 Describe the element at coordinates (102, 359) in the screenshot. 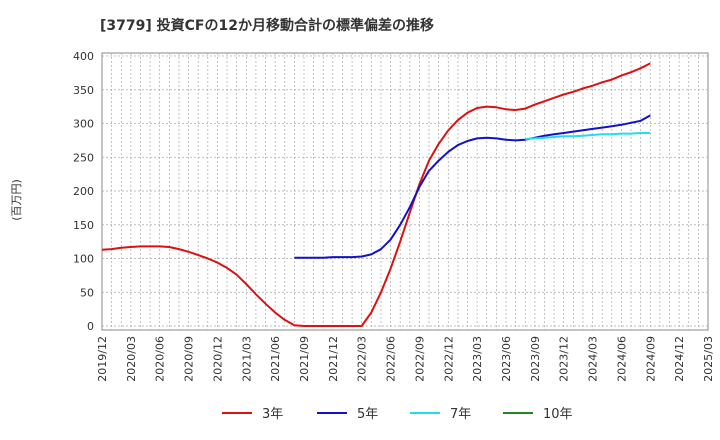

I see `x-tick-label: 2019/12` at that location.